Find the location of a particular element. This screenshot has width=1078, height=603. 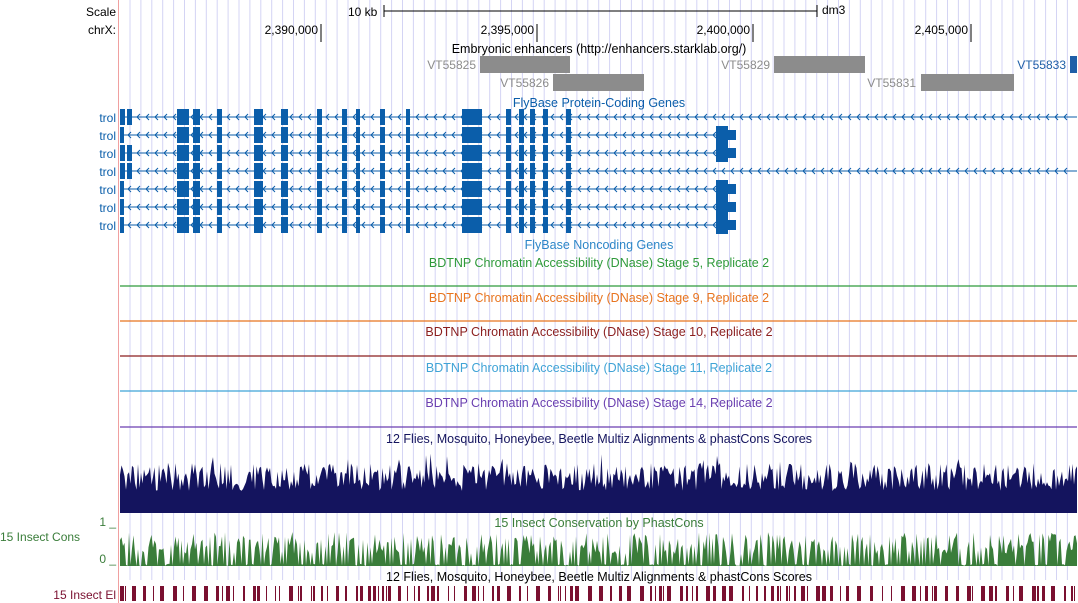

enhancer-label: VT55829 is located at coordinates (745, 65).